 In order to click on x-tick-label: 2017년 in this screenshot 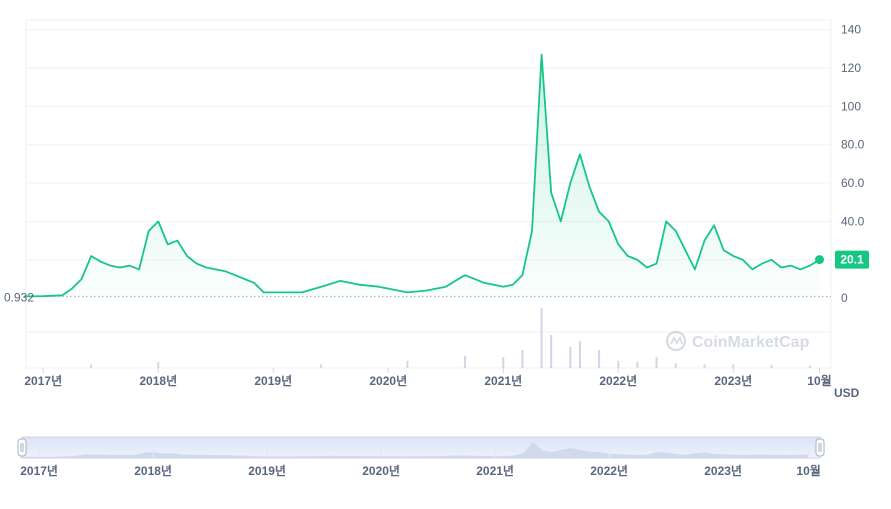, I will do `click(43, 381)`.